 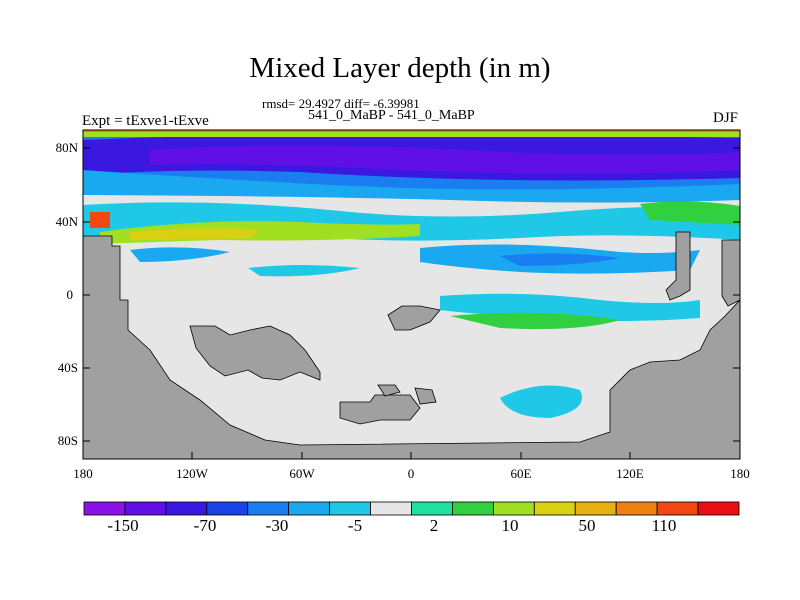 I want to click on experiment-label: Expt = tExve1-tExve, so click(x=145, y=121).